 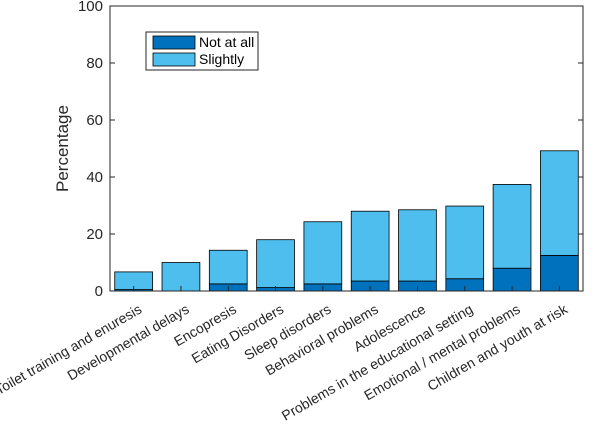 I want to click on legend: Not at all Slightly, so click(x=202, y=51).